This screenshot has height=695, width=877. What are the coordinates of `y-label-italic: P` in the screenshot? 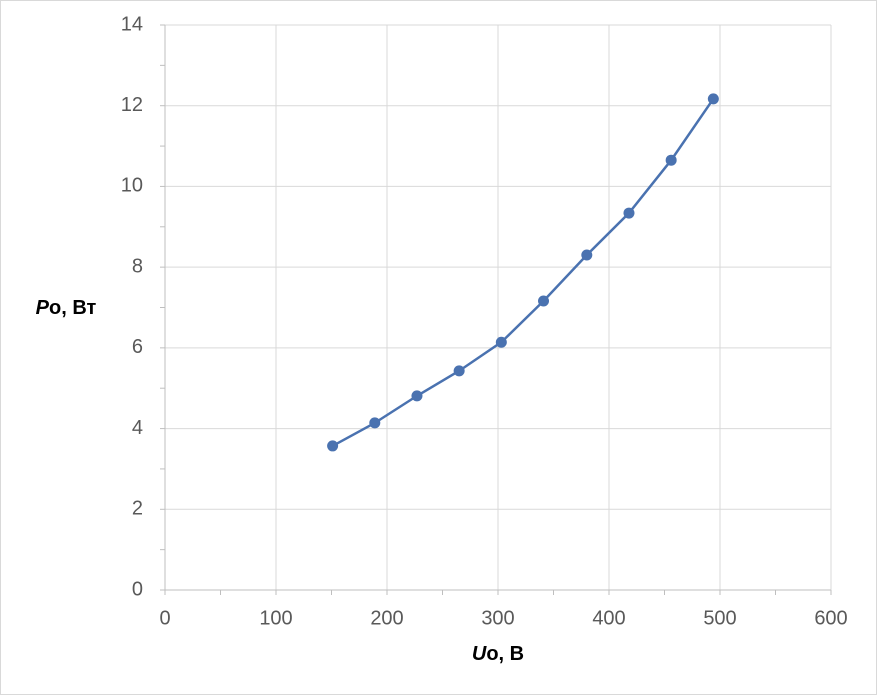 It's located at (43, 308).